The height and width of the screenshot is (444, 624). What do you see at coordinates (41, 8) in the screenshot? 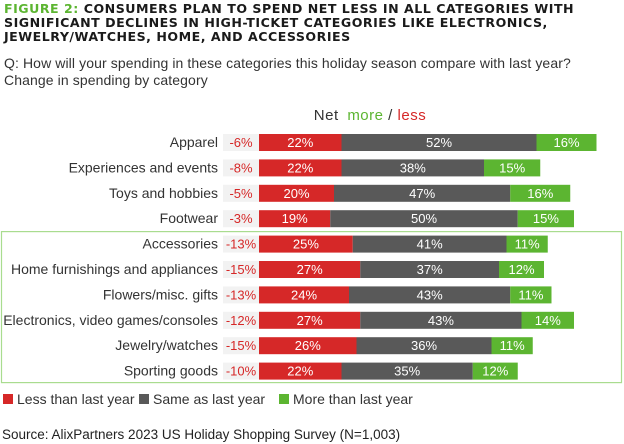
I see `figure-label: FIGURE 2:` at bounding box center [41, 8].